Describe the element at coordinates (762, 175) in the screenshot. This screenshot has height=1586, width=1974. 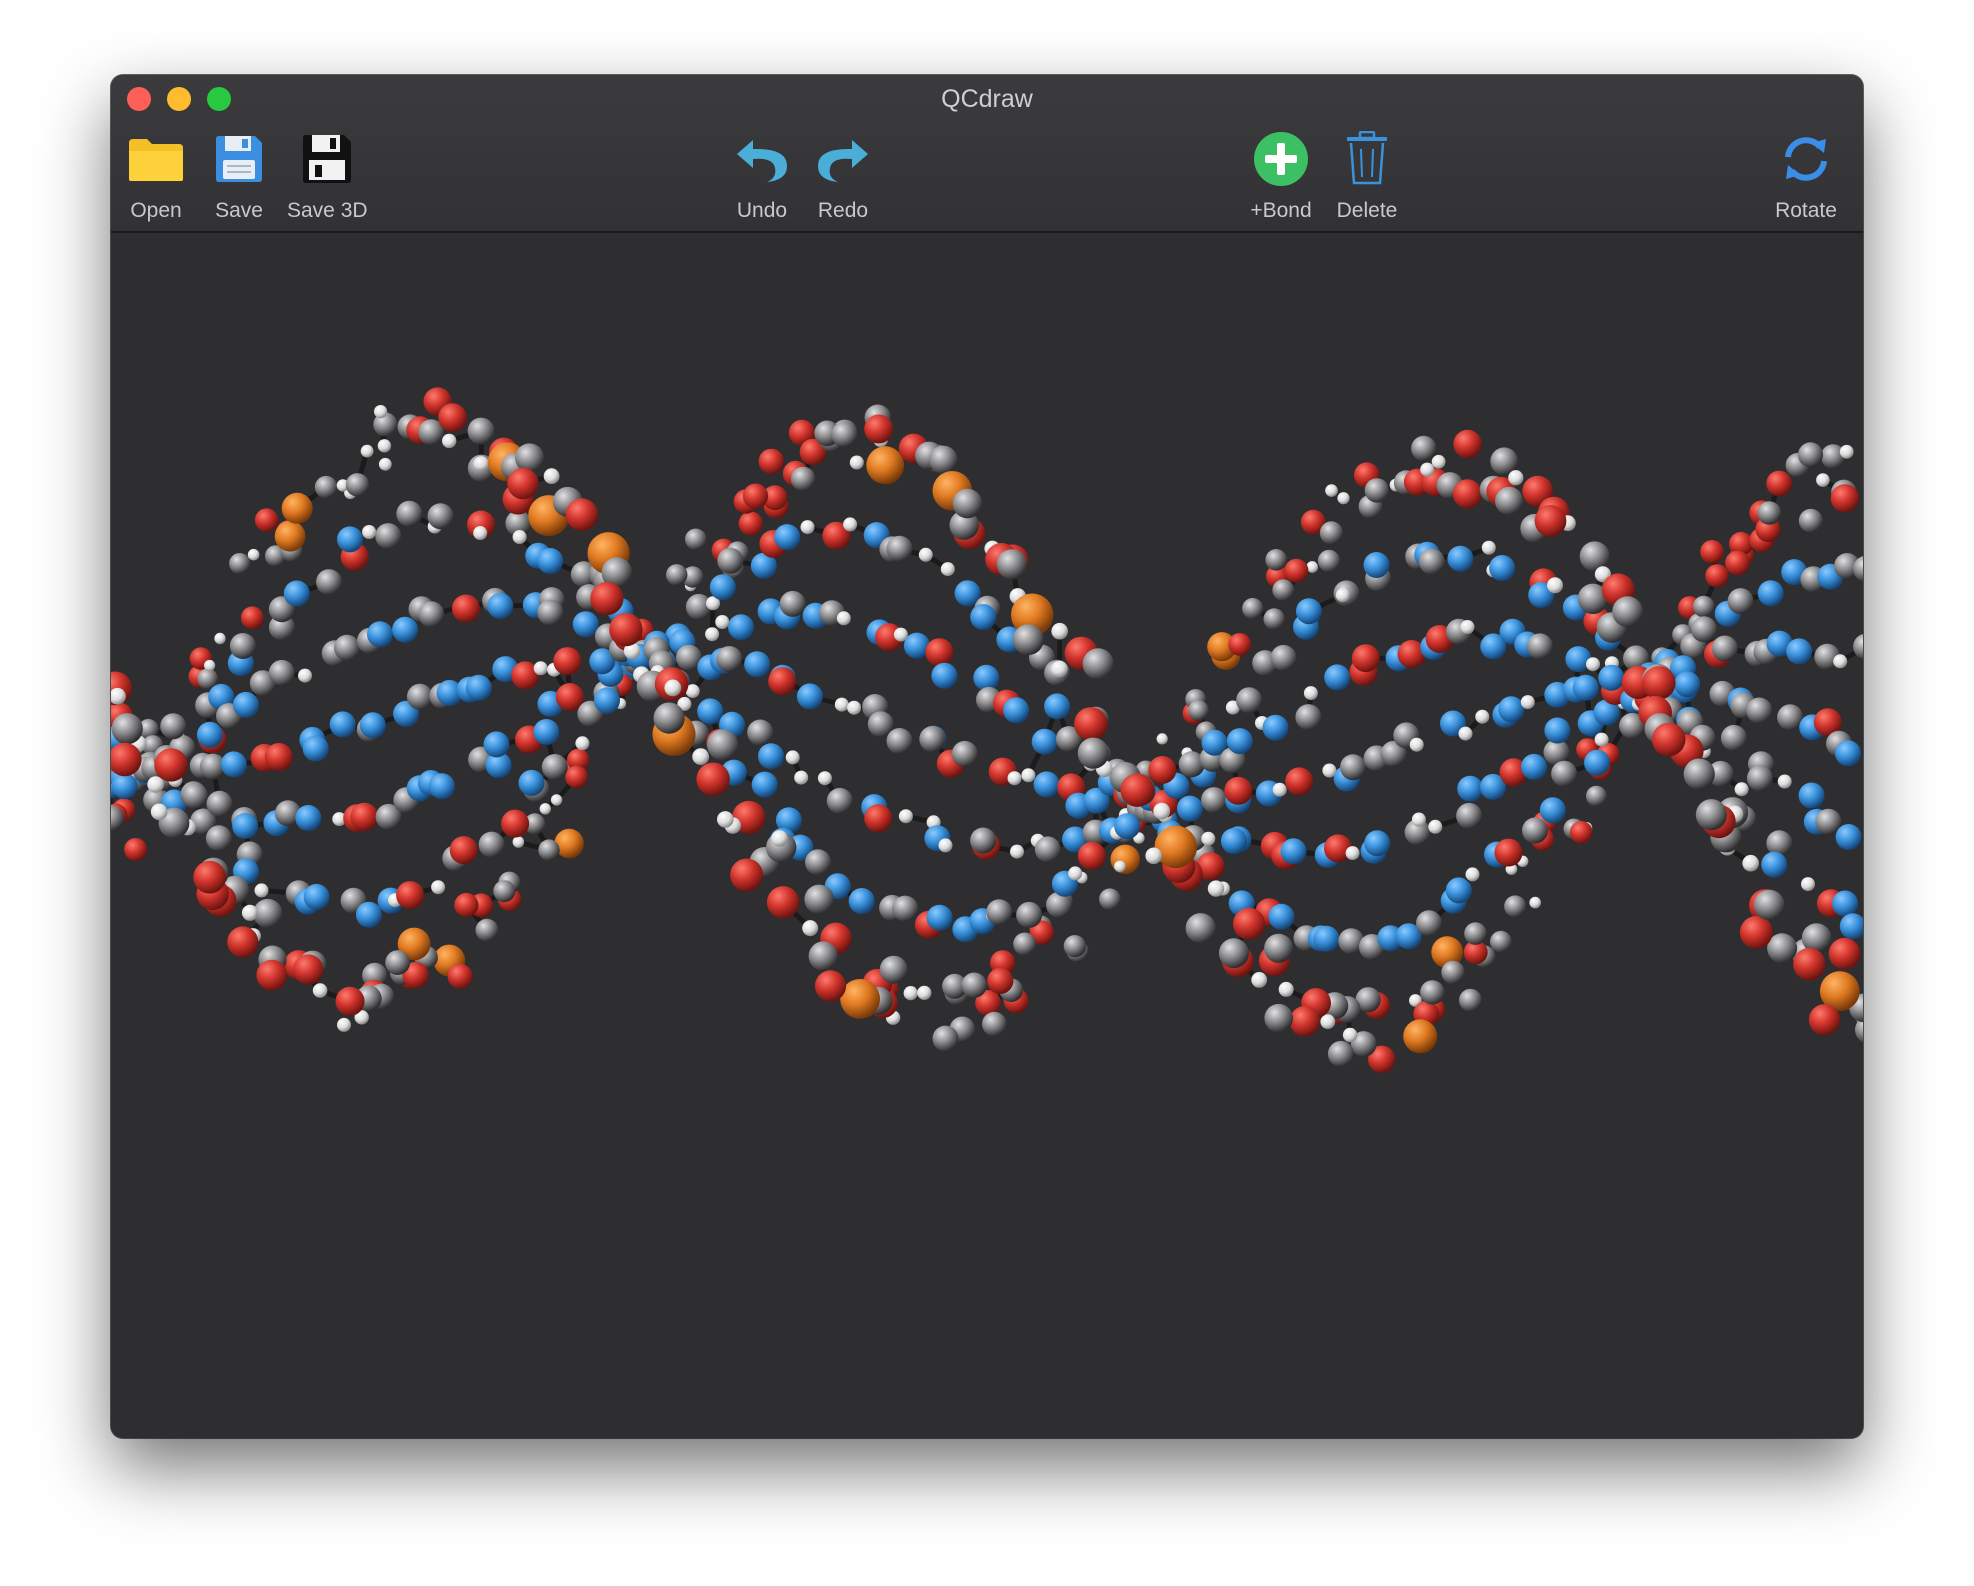
I see `undo-button: Undo` at that location.